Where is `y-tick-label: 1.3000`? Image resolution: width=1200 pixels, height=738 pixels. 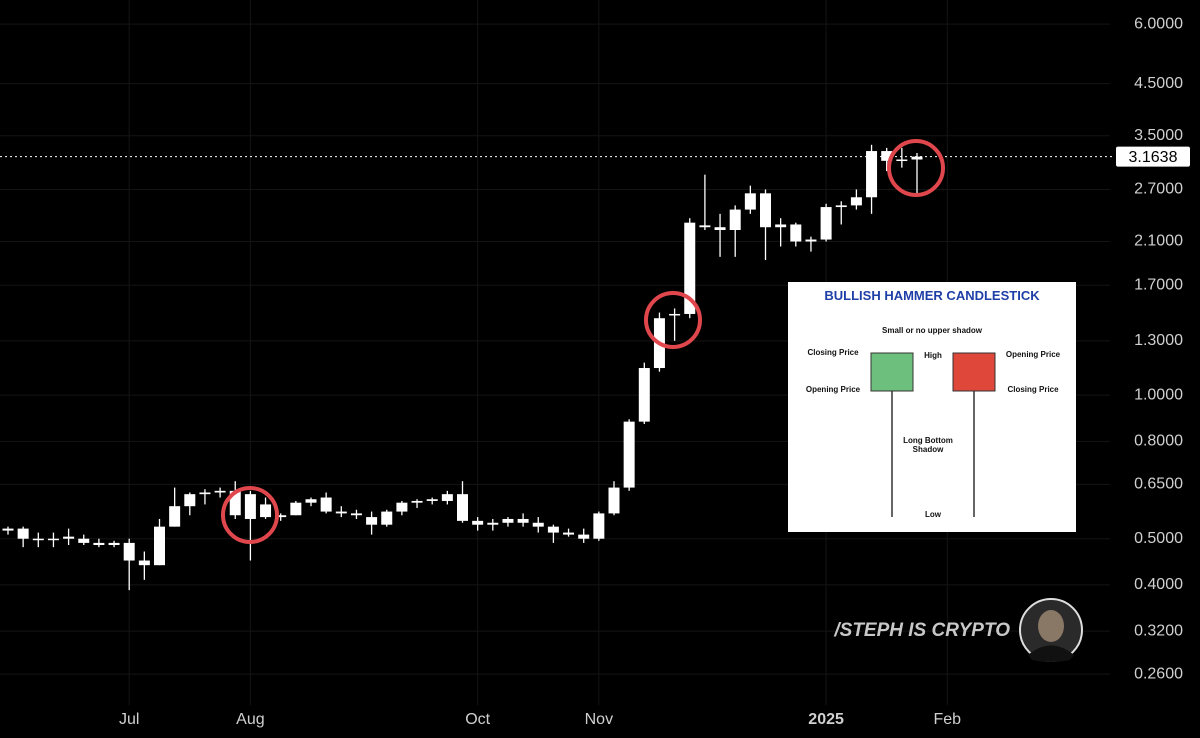 y-tick-label: 1.3000 is located at coordinates (1158, 340).